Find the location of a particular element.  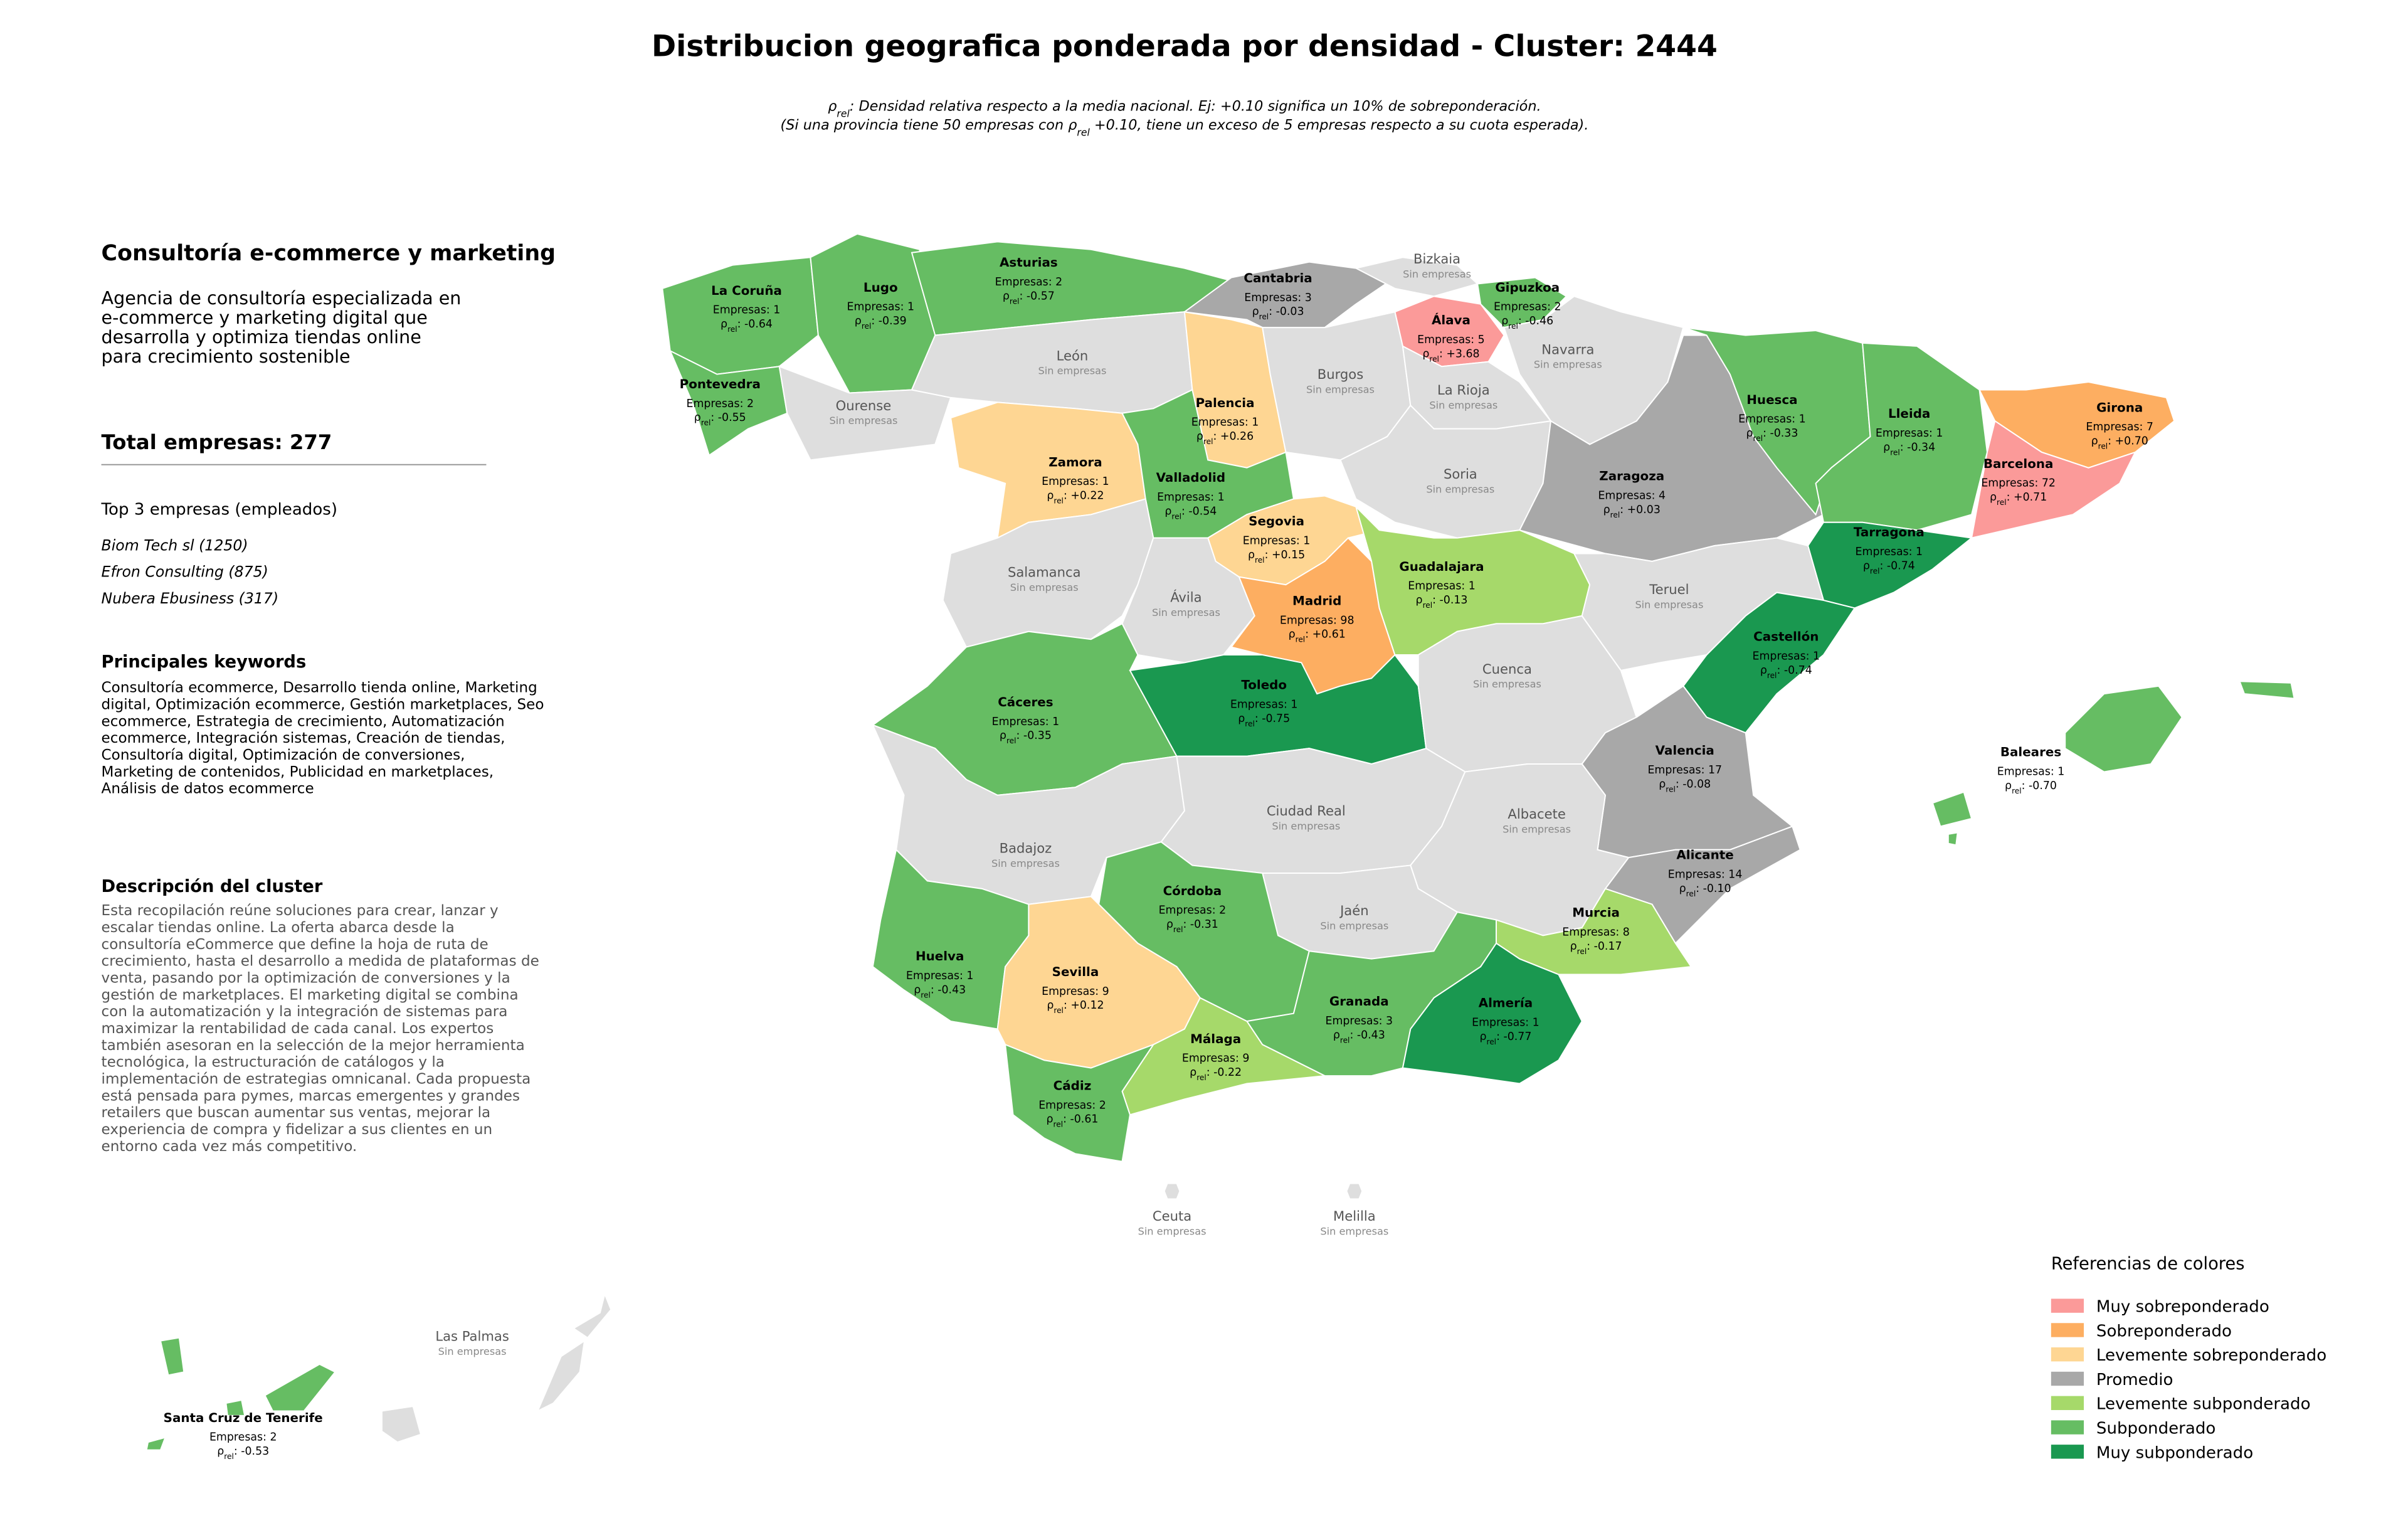

province-name: Bizkaia is located at coordinates (1436, 259).